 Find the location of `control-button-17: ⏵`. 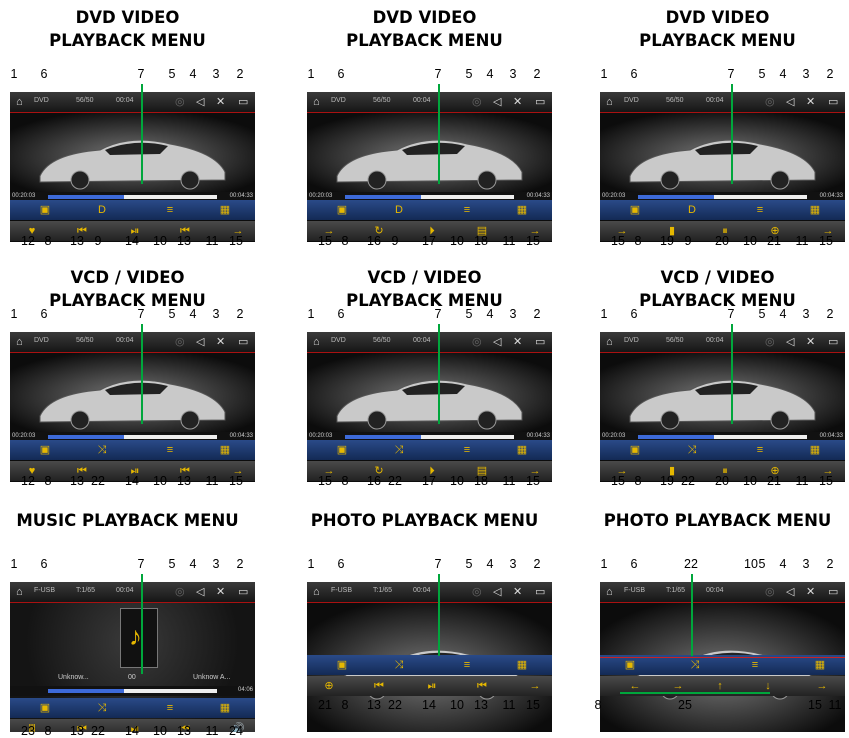

control-button-17: ⏵ is located at coordinates (432, 471).